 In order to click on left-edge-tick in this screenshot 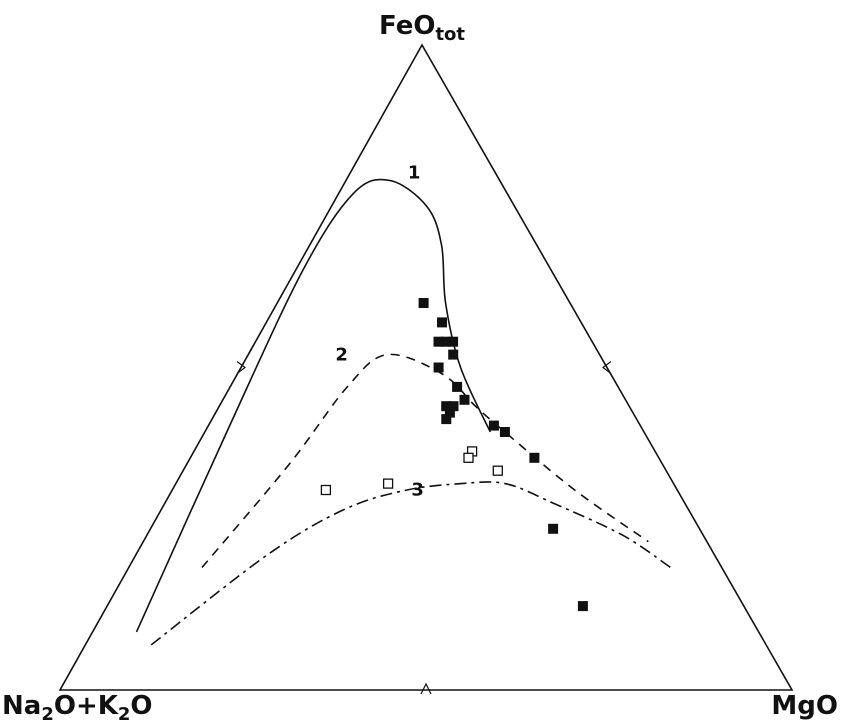, I will do `click(241, 367)`.